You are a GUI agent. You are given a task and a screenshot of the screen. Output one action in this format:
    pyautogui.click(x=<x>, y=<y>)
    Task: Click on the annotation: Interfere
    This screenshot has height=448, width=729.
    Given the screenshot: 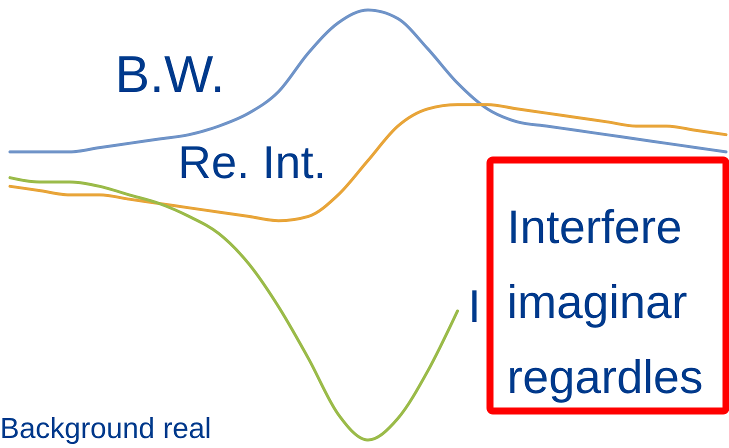 What is the action you would take?
    pyautogui.click(x=594, y=226)
    